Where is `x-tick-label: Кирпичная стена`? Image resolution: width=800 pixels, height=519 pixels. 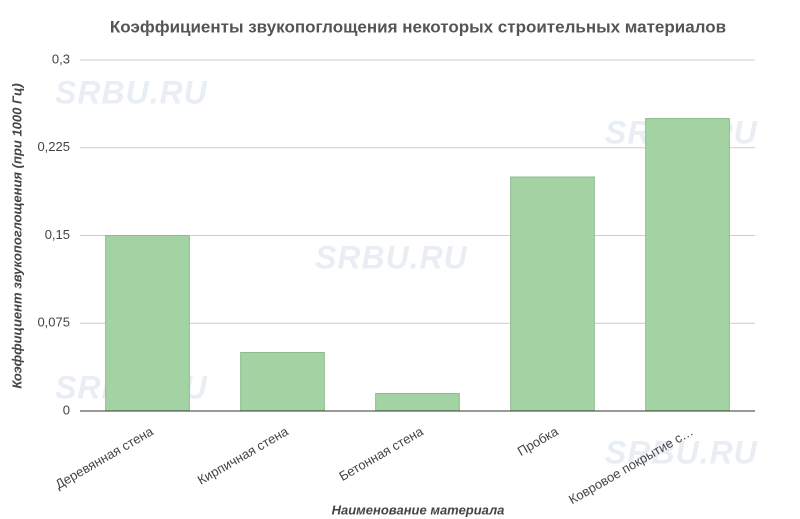 x-tick-label: Кирпичная стена is located at coordinates (243, 455).